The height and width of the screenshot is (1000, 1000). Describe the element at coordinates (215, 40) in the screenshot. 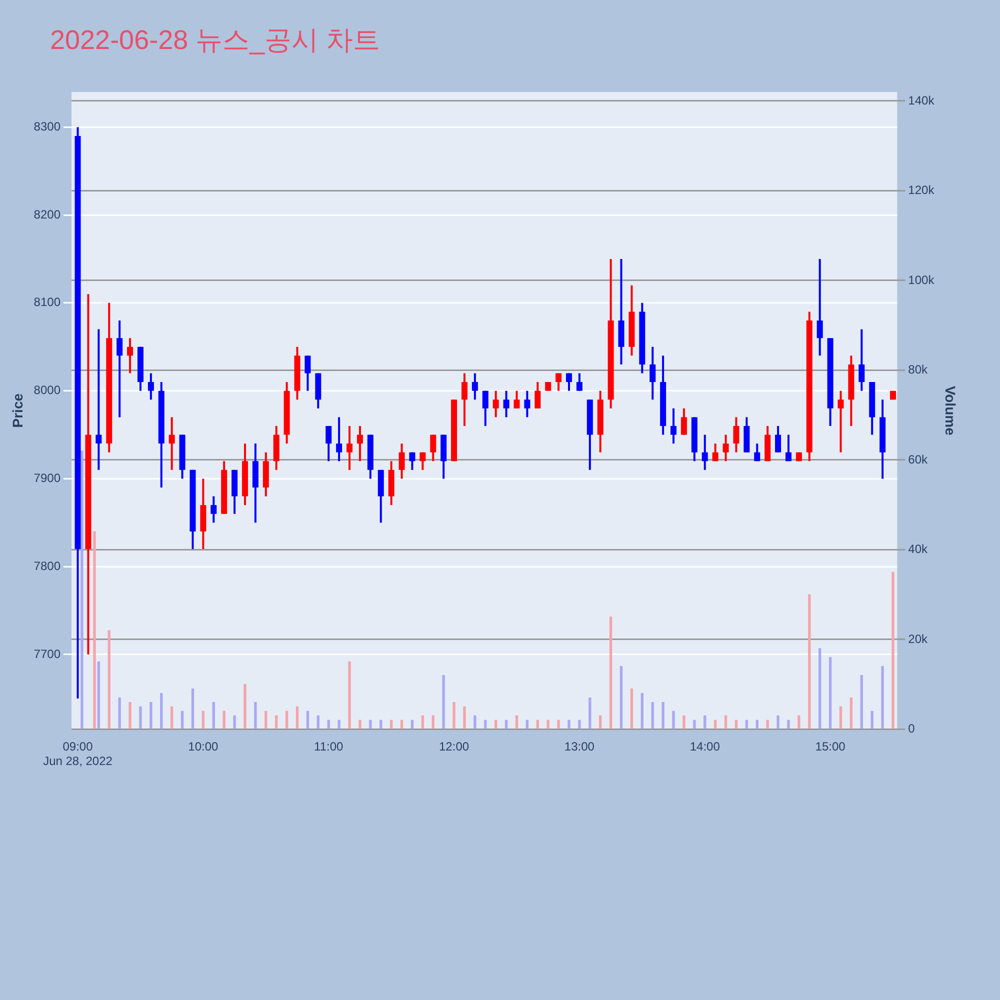

I see `chart-title: 2022-06-28 뉴스_공시 차트` at that location.